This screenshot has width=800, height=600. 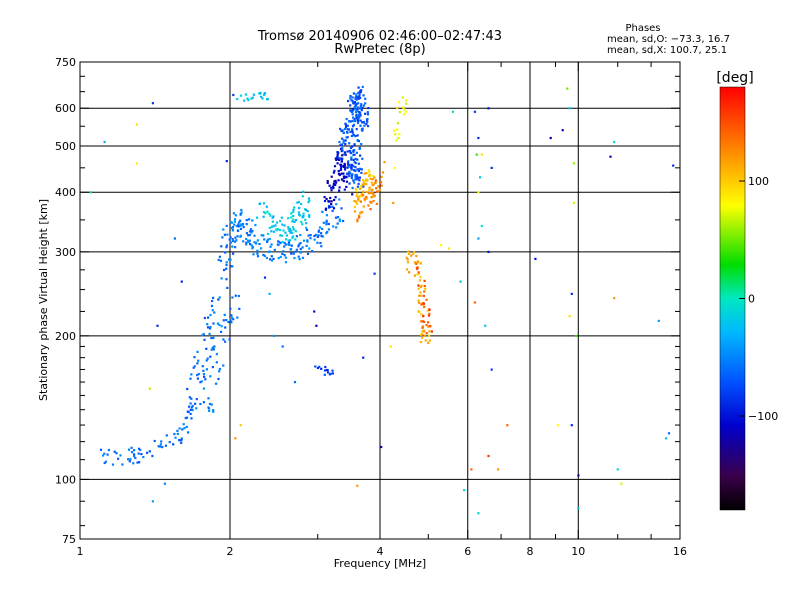 What do you see at coordinates (380, 551) in the screenshot?
I see `x-tick-label: 4` at bounding box center [380, 551].